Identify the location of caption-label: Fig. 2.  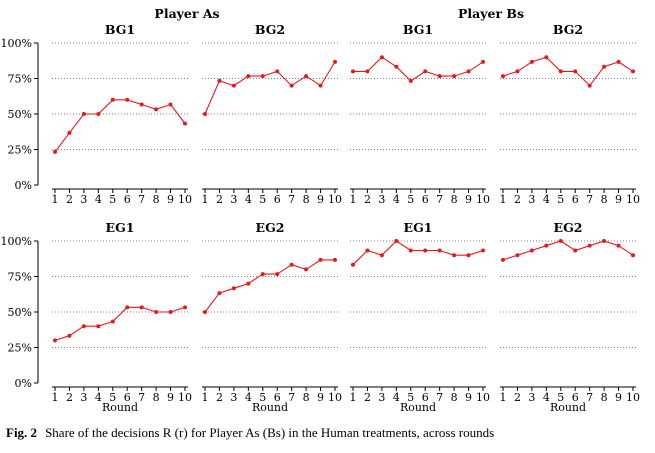
(22, 432).